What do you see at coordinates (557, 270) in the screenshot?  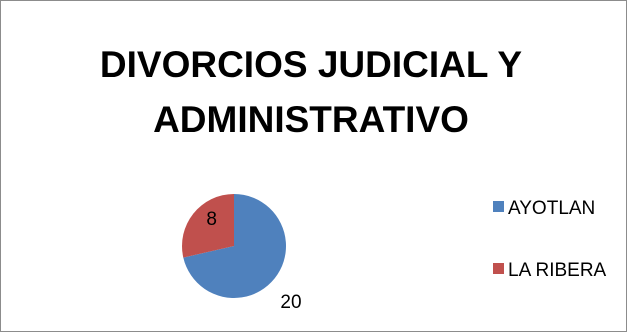 I see `legend-label-la-ribera: LA RIBERA` at bounding box center [557, 270].